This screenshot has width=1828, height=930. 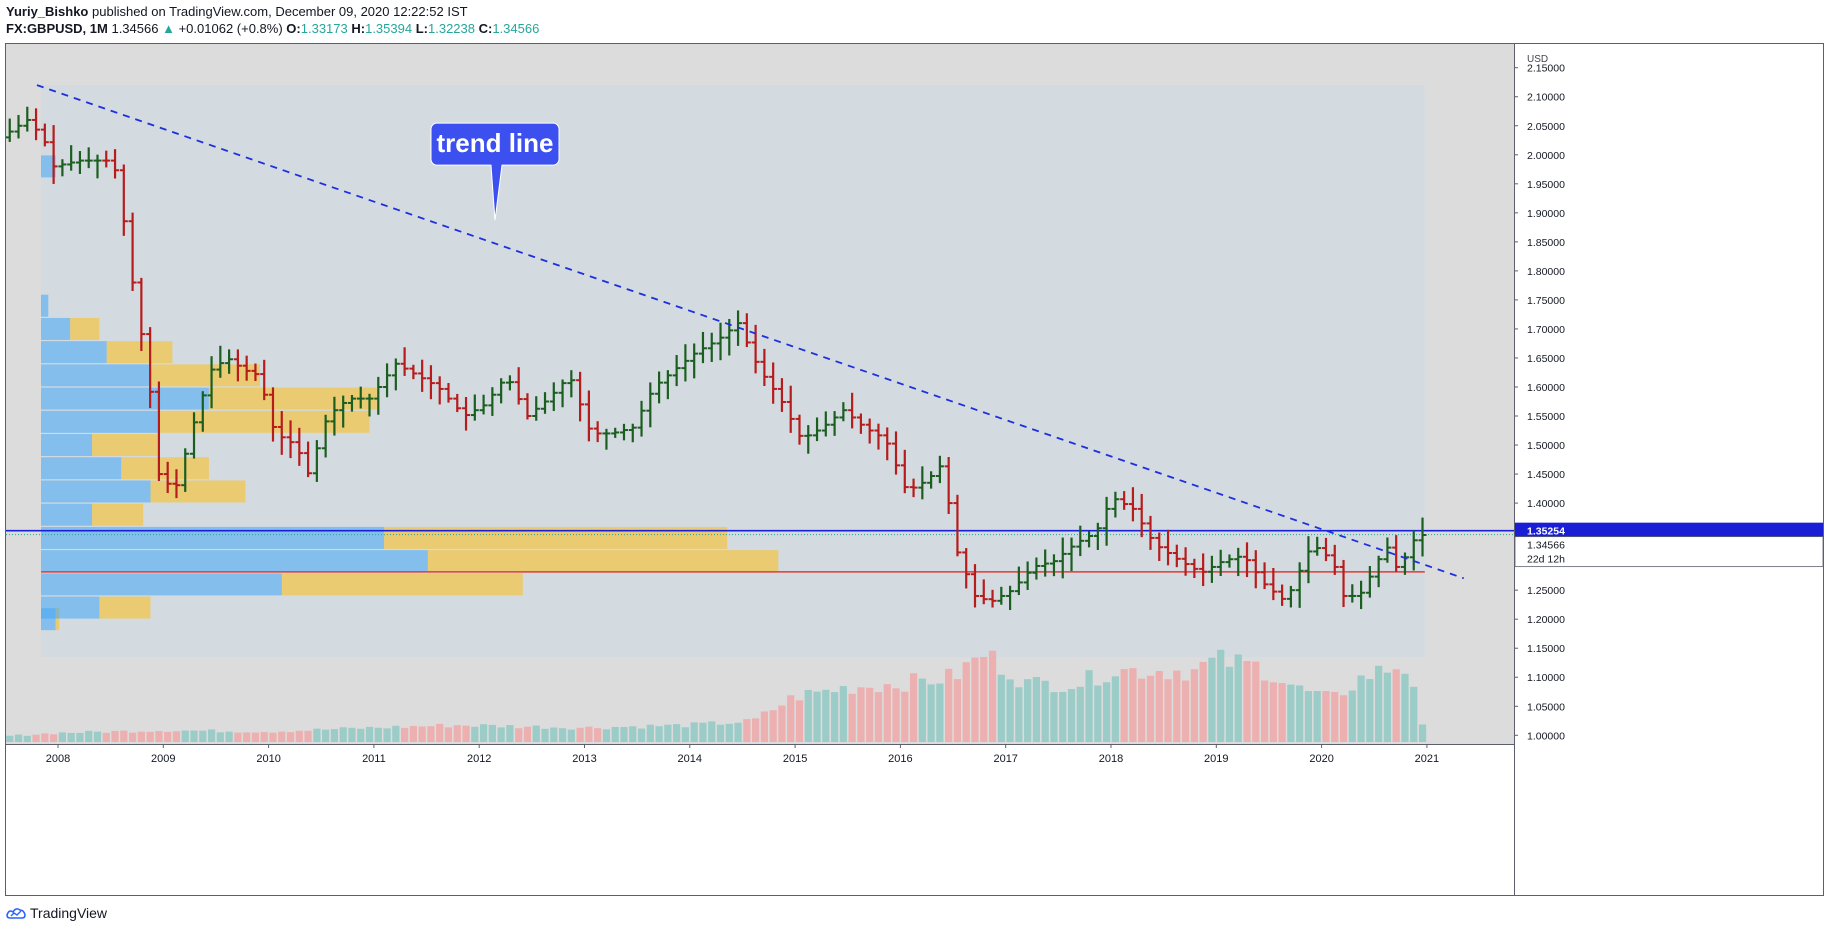 I want to click on author-name: Yuriy_Bishko, so click(x=47, y=11).